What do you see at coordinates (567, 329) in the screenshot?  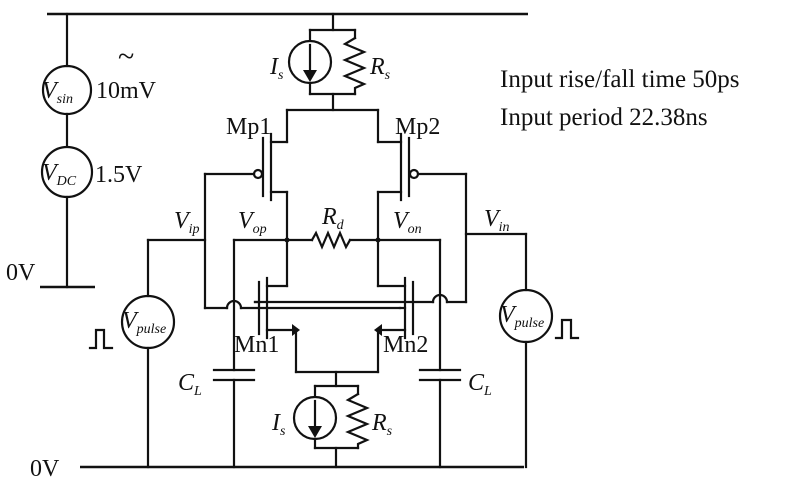 I see `pulse-icon-right` at bounding box center [567, 329].